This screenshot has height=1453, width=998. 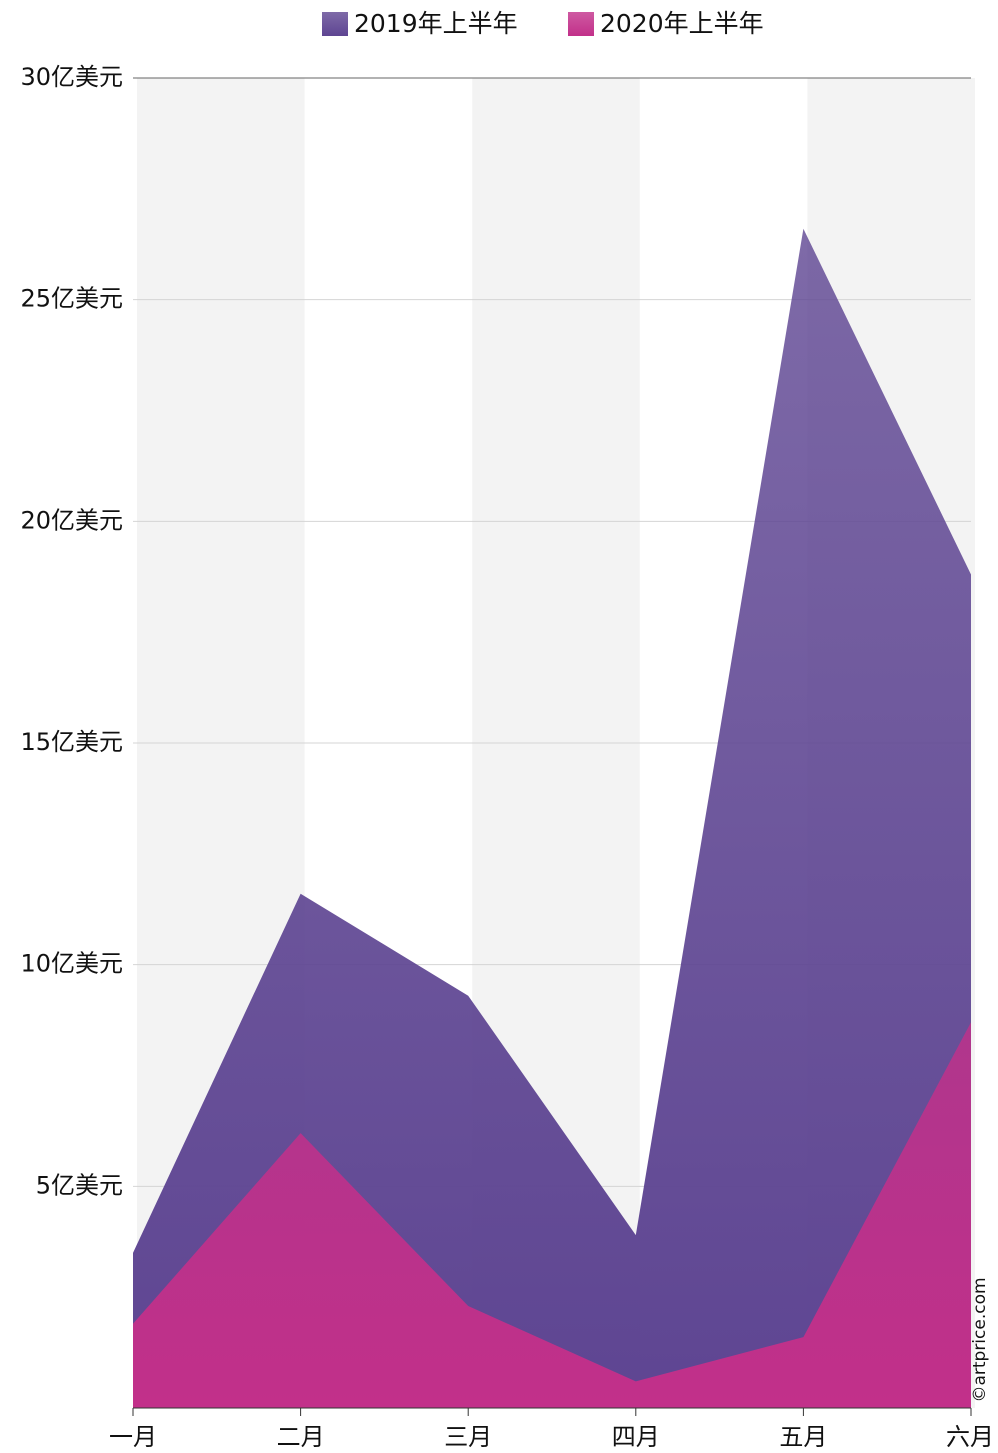 What do you see at coordinates (71, 77) in the screenshot?
I see `y-tick-label: 30亿美元` at bounding box center [71, 77].